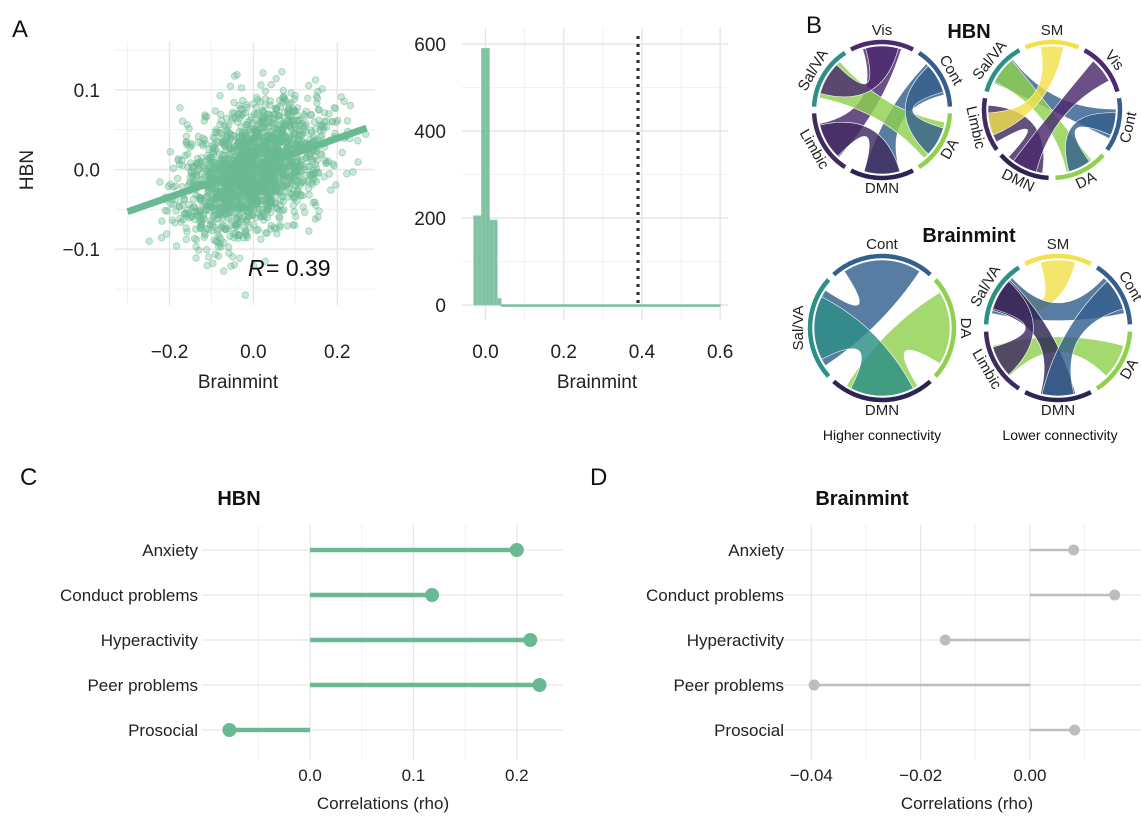 The width and height of the screenshot is (1141, 816). What do you see at coordinates (413, 775) in the screenshot?
I see `lollipop-hbn-x-ticks: 0.0 0.1 0.2` at bounding box center [413, 775].